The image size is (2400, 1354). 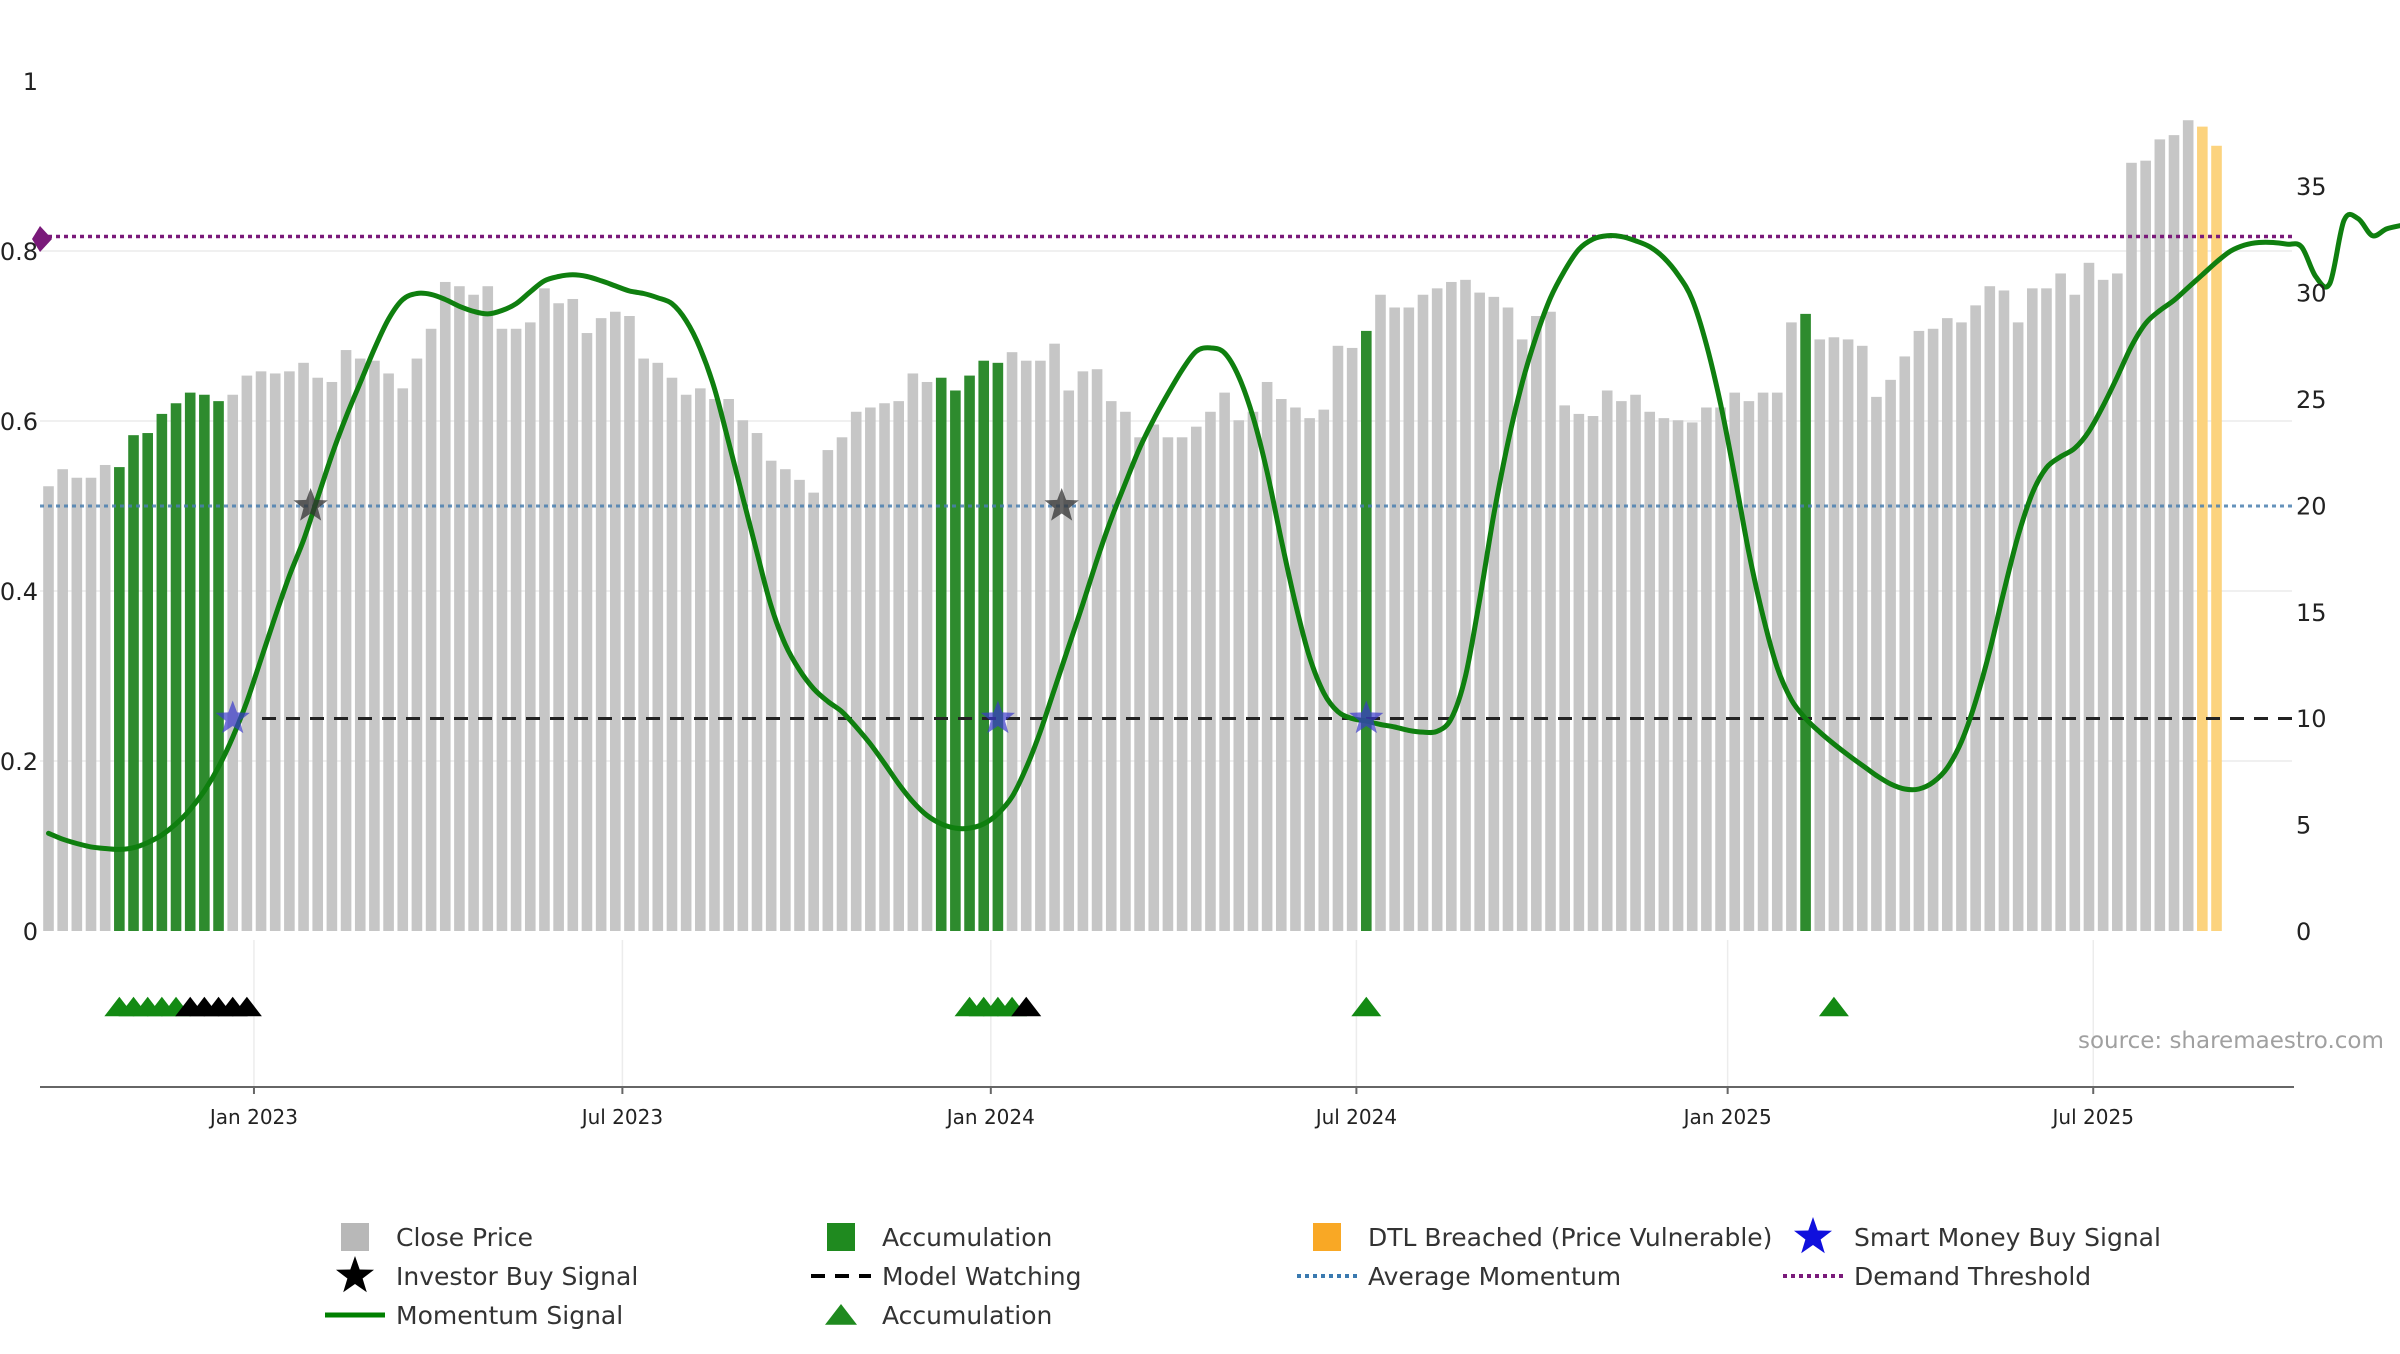 I want to click on legend-item: Demand Threshold, so click(x=1937, y=1276).